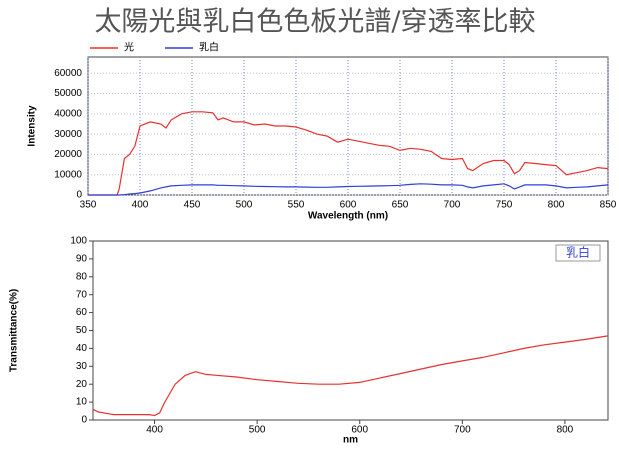 This screenshot has width=619, height=453. What do you see at coordinates (68, 113) in the screenshot?
I see `y-tick-label: 40000` at bounding box center [68, 113].